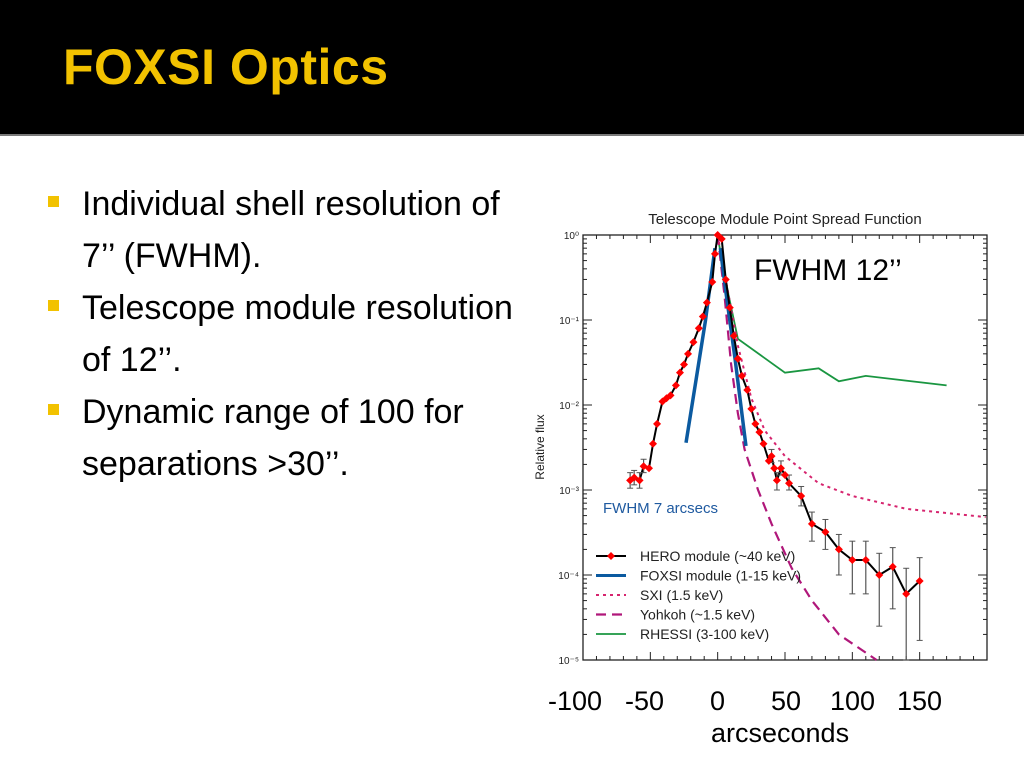 This screenshot has width=1024, height=768. What do you see at coordinates (540, 446) in the screenshot?
I see `y-axis-label: Relative flux` at bounding box center [540, 446].